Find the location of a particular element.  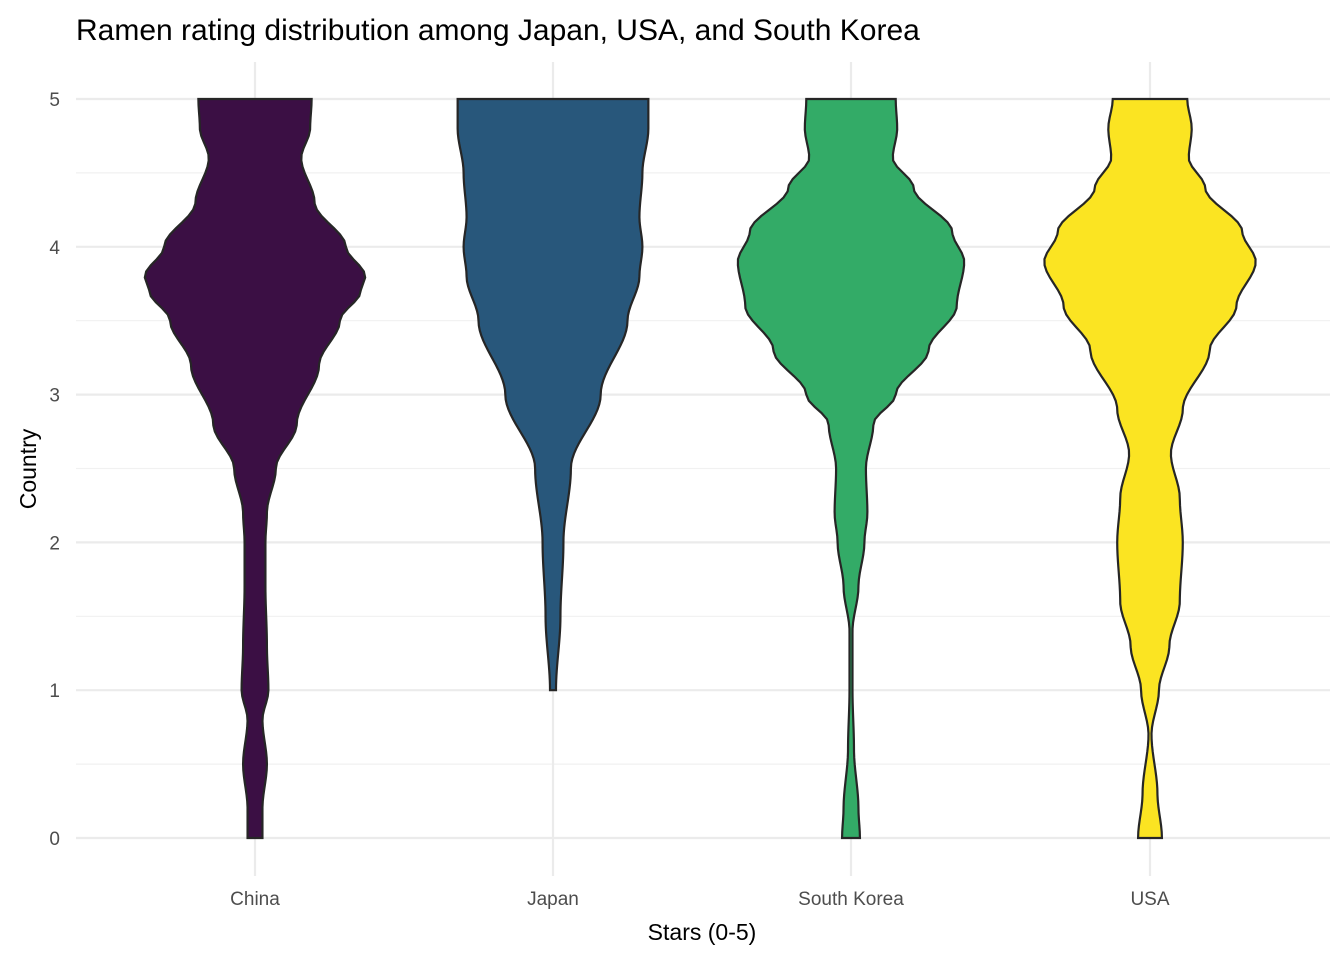

x-tick-label: China is located at coordinates (255, 899).